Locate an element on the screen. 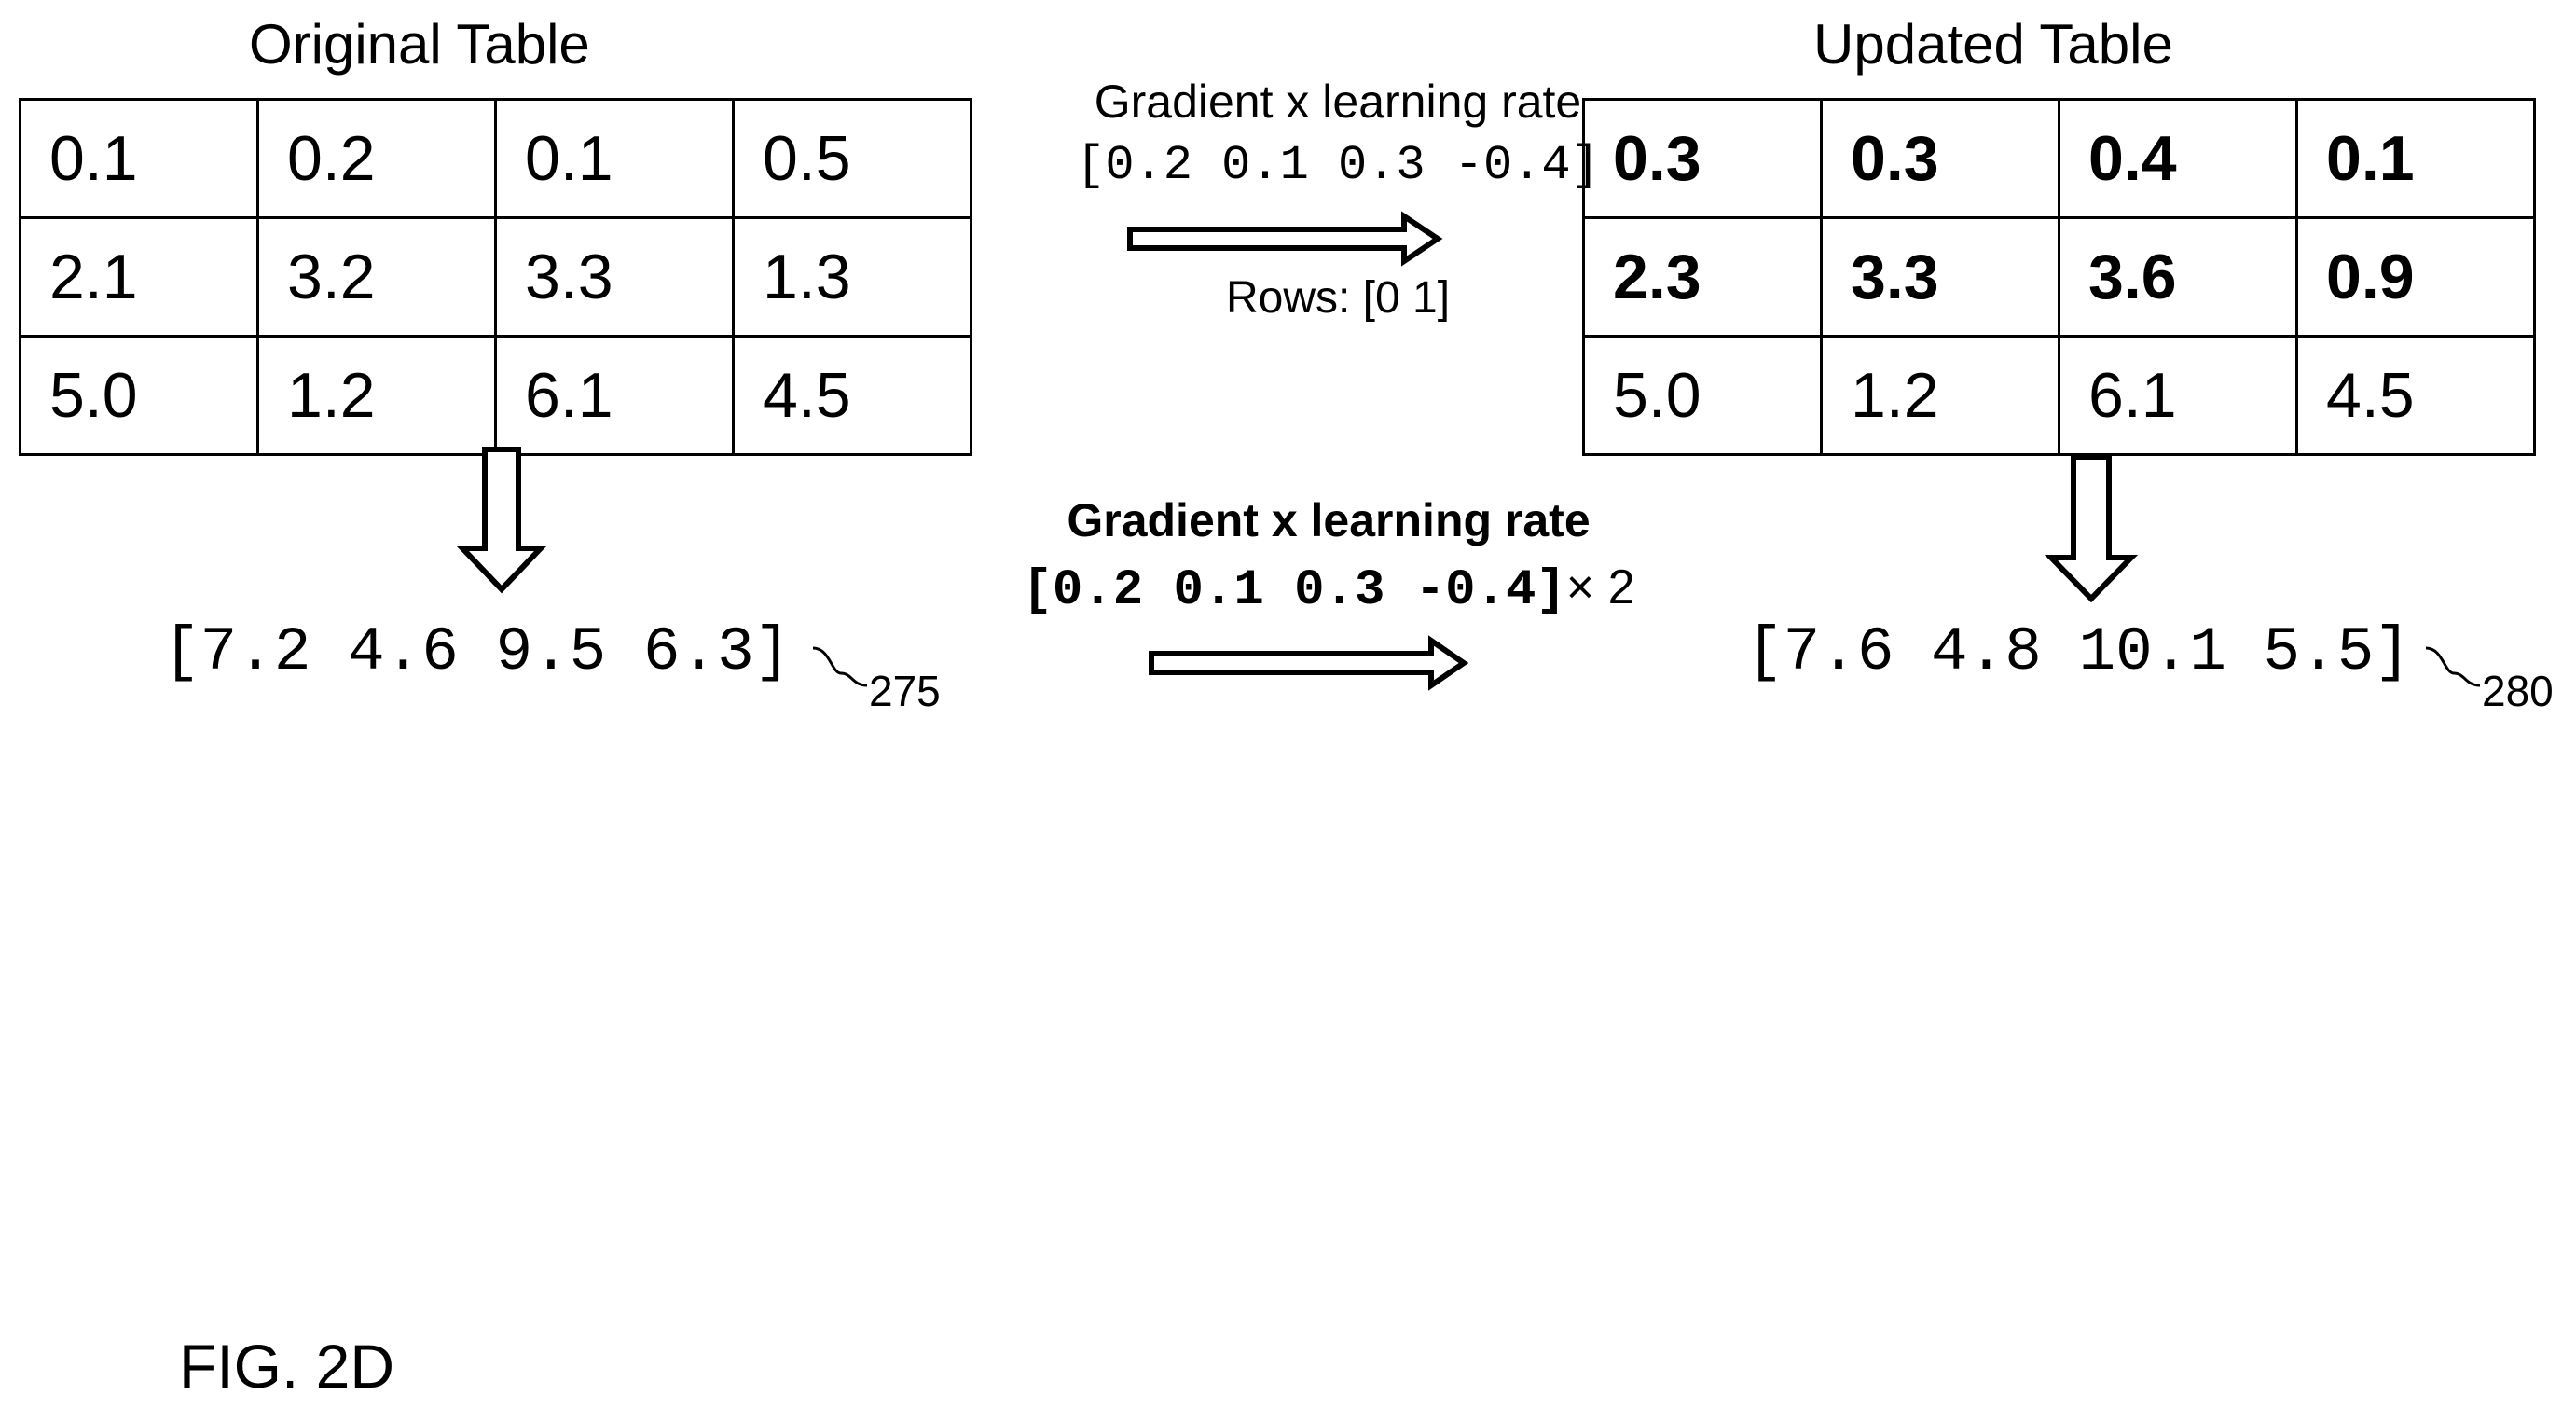 The height and width of the screenshot is (1409, 2576). original-ref-leader is located at coordinates (840, 667).